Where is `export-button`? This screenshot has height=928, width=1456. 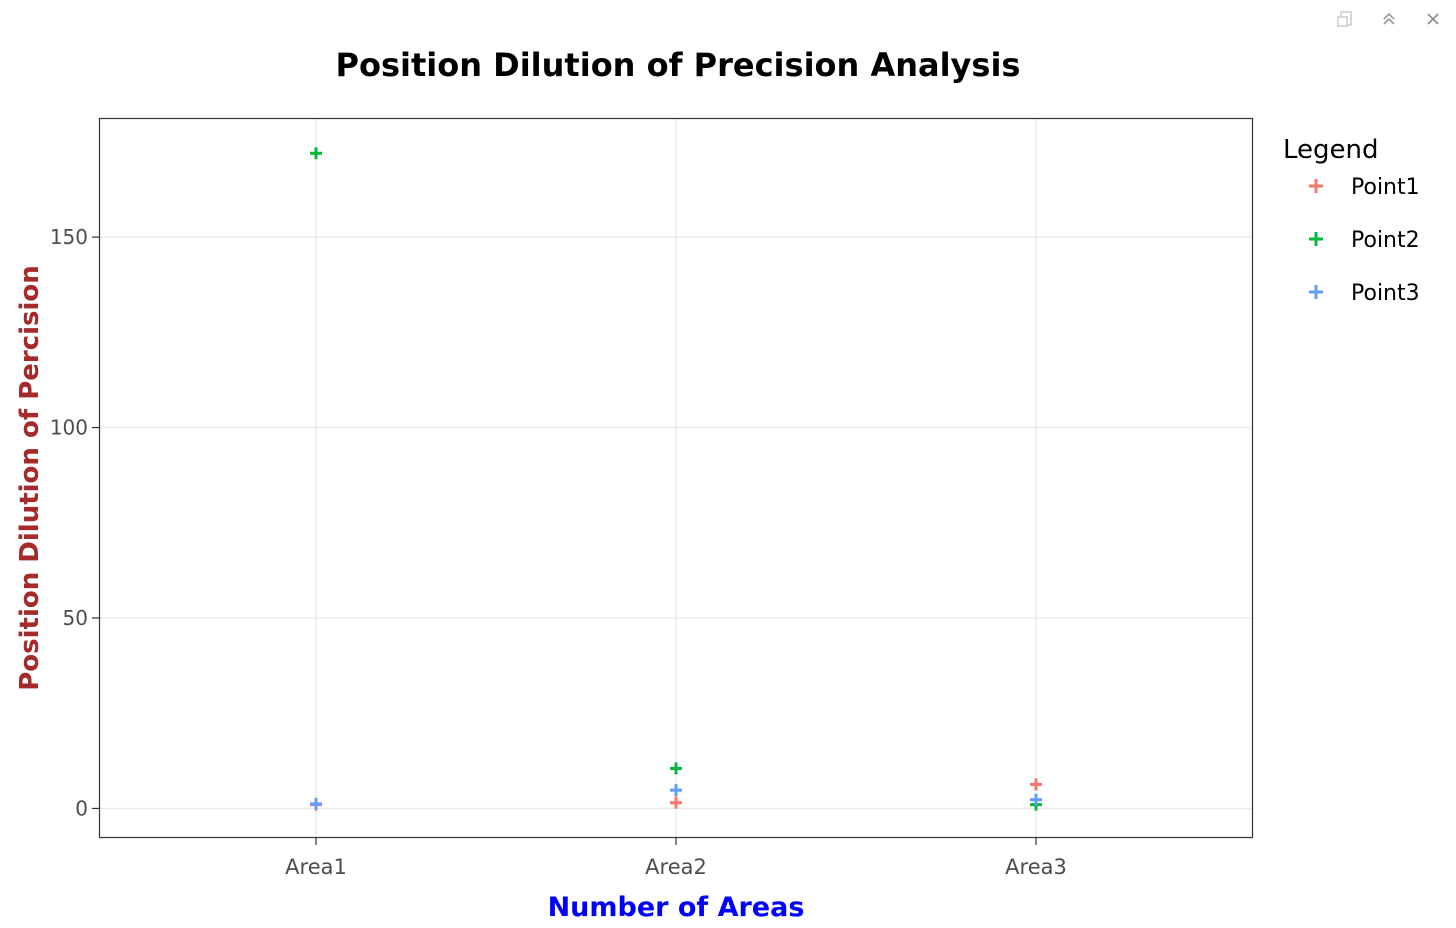 export-button is located at coordinates (1345, 19).